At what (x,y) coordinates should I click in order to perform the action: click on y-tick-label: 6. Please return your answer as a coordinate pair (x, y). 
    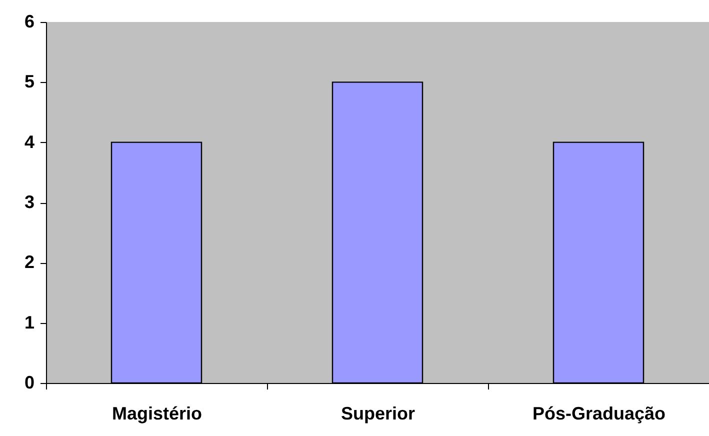
    Looking at the image, I should click on (29, 22).